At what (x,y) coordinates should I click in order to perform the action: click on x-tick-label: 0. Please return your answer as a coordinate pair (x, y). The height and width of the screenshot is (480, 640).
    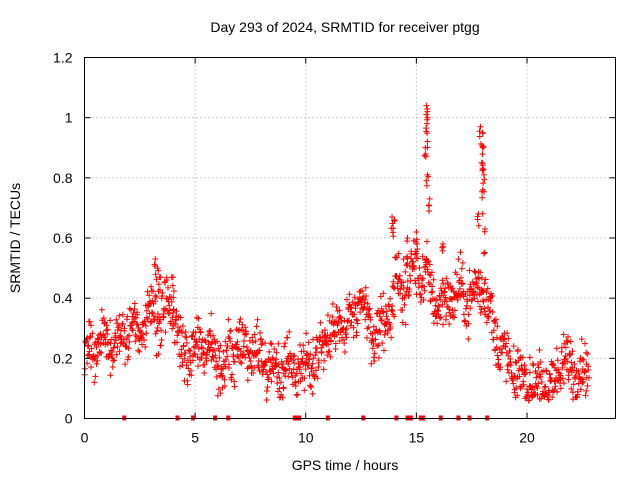
    Looking at the image, I should click on (85, 438).